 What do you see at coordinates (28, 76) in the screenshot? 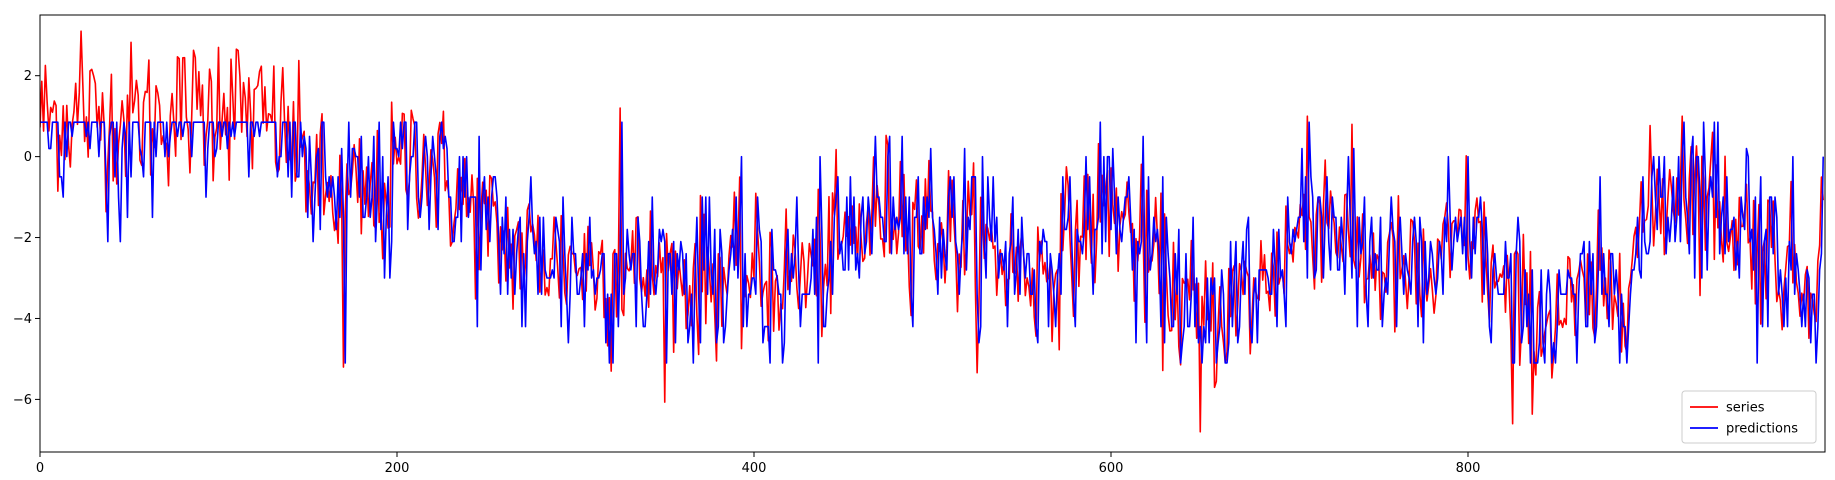
I see `y-tick-label: 2` at bounding box center [28, 76].